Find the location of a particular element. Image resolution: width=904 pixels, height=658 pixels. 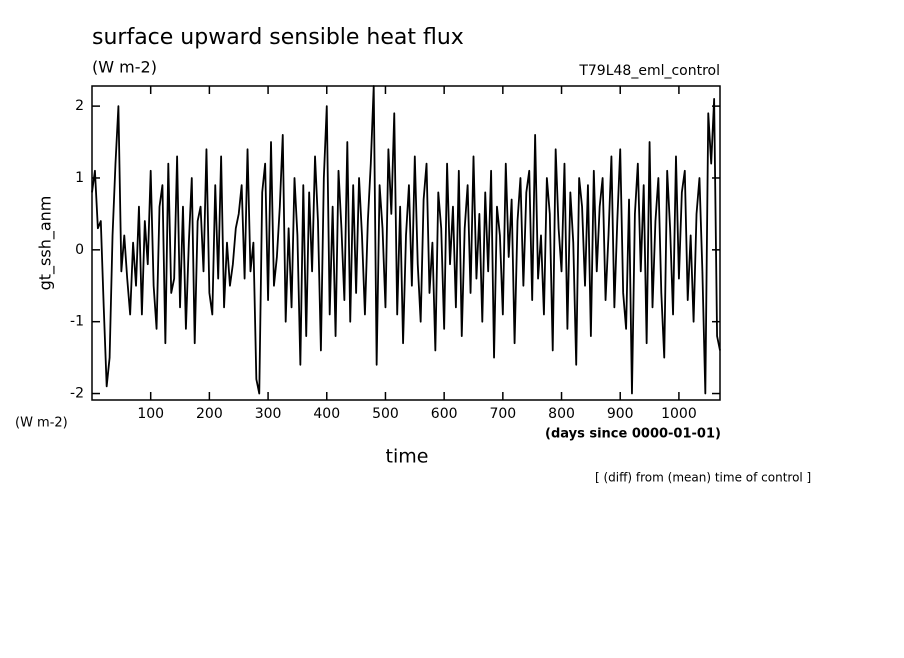

x-tick-label: 1000 is located at coordinates (679, 414).